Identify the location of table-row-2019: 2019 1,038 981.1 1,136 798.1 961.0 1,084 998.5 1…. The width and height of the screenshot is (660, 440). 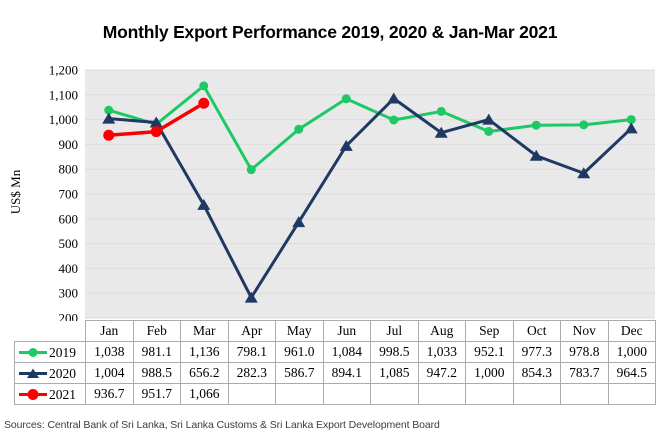
(335, 352).